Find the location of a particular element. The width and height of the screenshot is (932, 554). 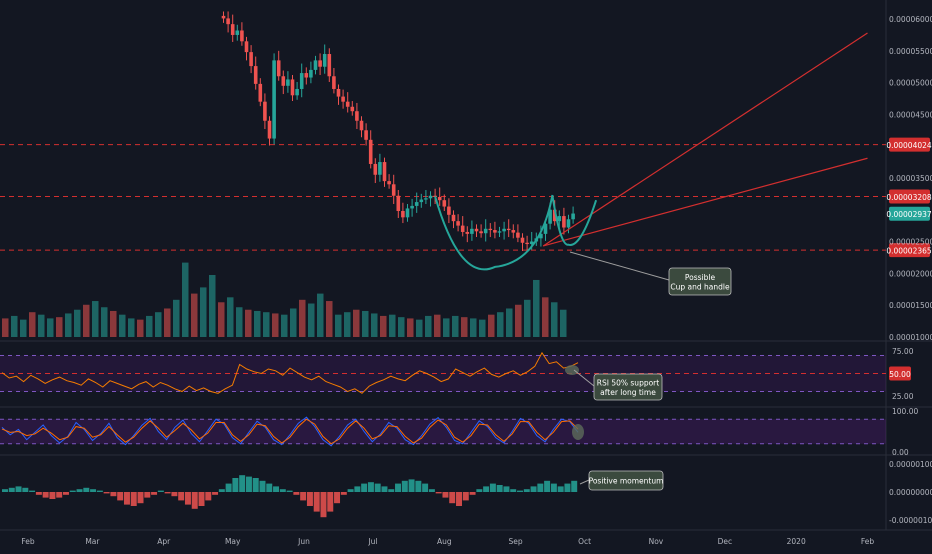

cup-handle-curve is located at coordinates (516, 232).